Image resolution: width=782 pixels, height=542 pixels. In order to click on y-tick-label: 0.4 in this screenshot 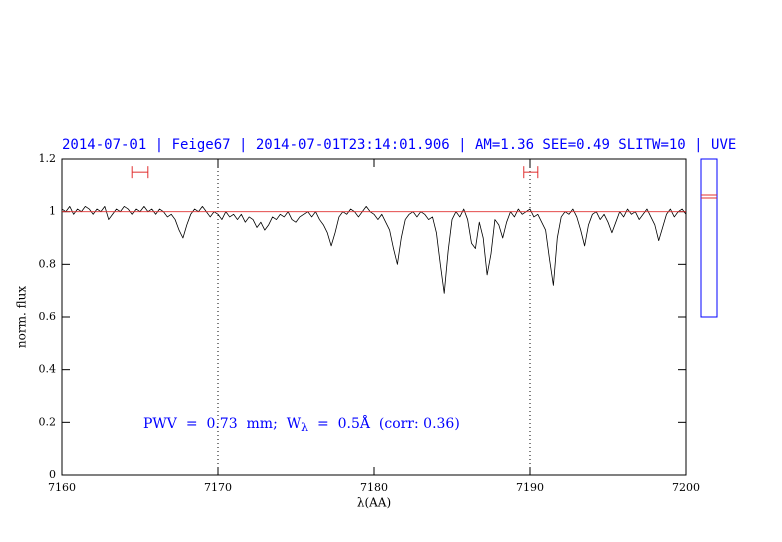, I will do `click(48, 369)`.